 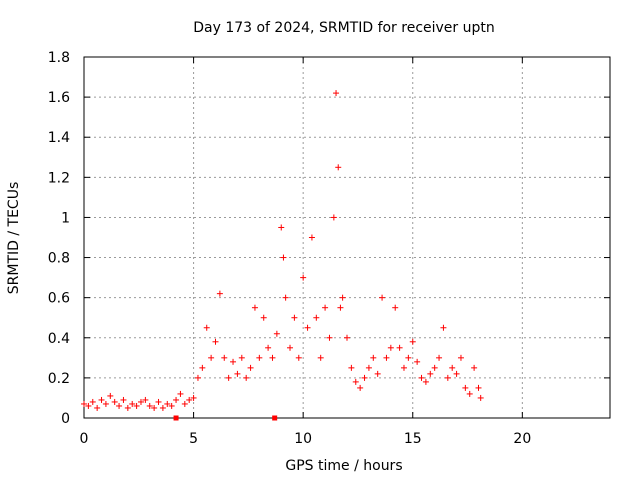 I want to click on y-axis-label: SRMTID / TECUs, so click(x=14, y=238).